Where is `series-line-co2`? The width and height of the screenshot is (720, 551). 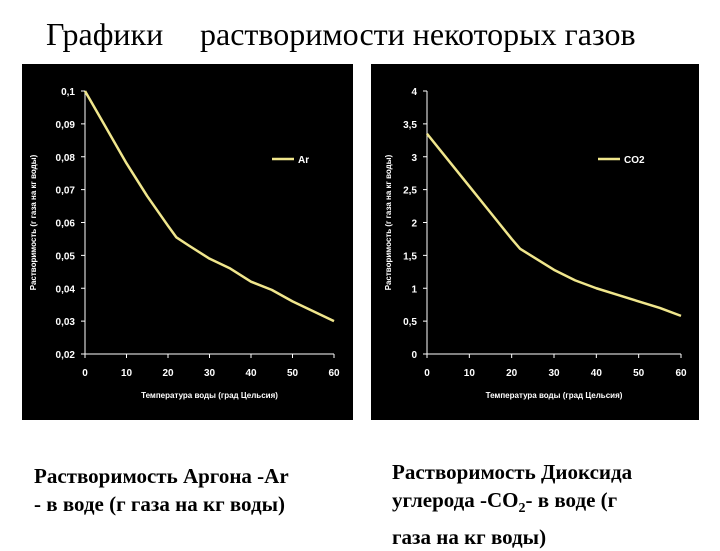
series-line-co2 is located at coordinates (554, 225).